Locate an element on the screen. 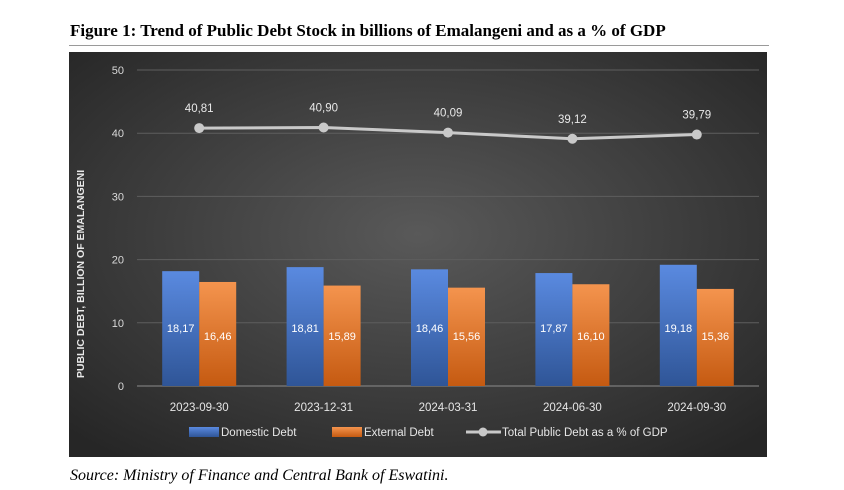  y-tick-label: 20 is located at coordinates (118, 261).